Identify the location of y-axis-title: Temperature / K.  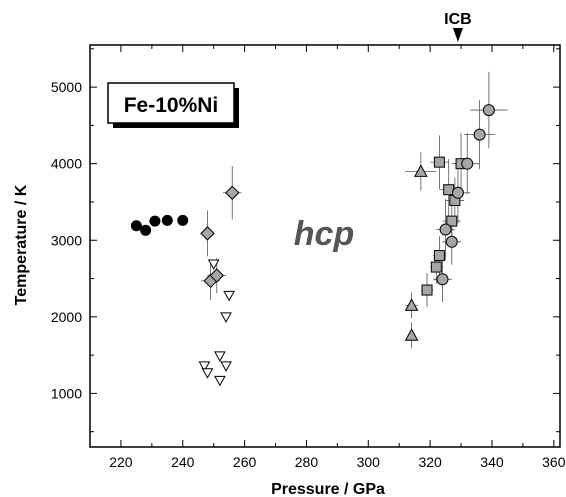
(21, 244).